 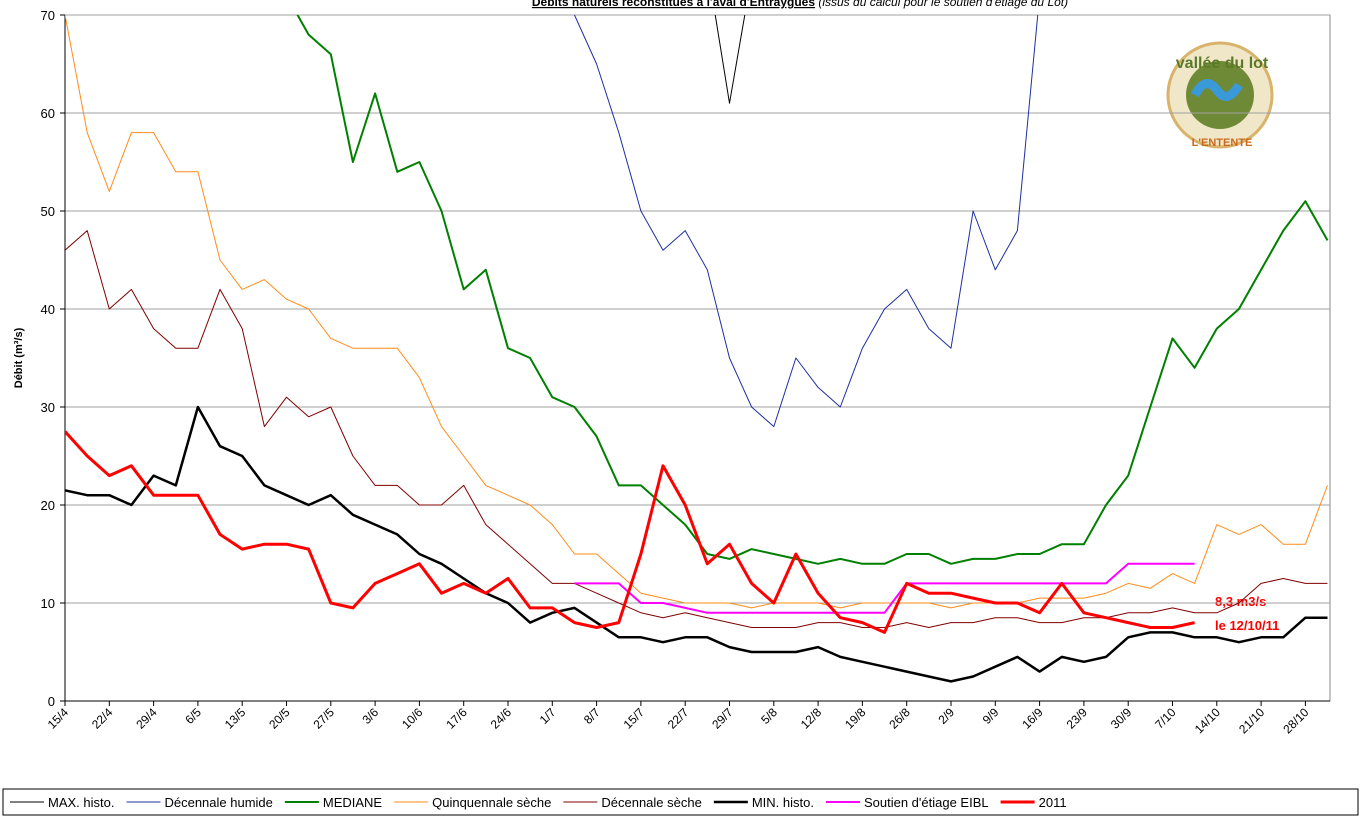 What do you see at coordinates (48, 15) in the screenshot?
I see `y-tick-label: 70` at bounding box center [48, 15].